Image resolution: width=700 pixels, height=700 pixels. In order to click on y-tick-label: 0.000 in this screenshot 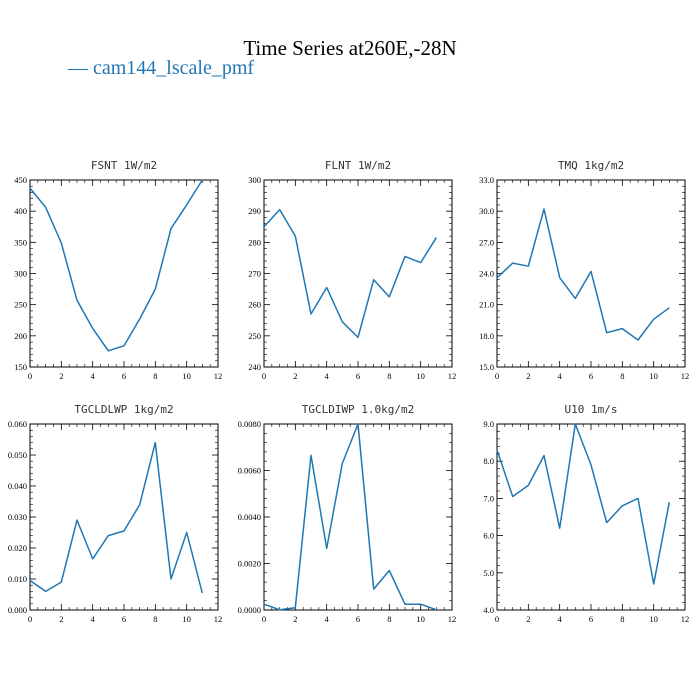, I will do `click(17, 610)`.